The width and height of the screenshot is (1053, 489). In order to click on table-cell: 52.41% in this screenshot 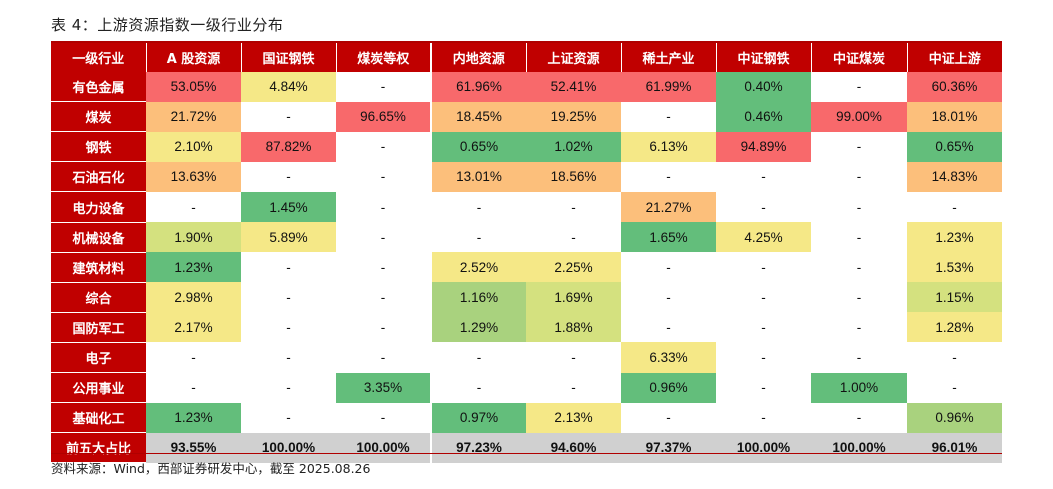, I will do `click(573, 87)`.